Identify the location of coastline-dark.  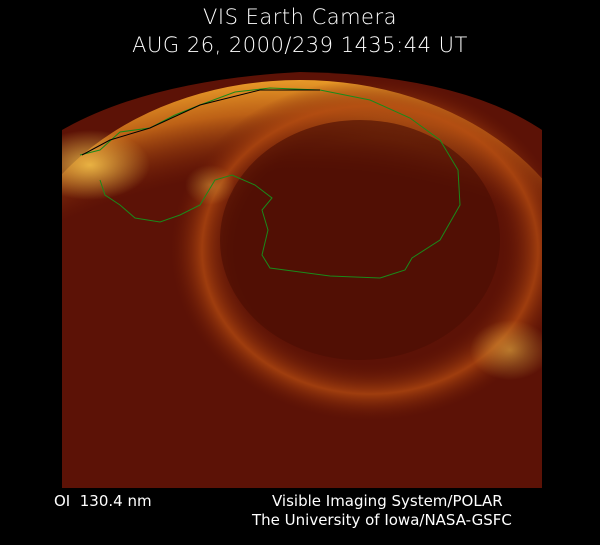
(200, 122).